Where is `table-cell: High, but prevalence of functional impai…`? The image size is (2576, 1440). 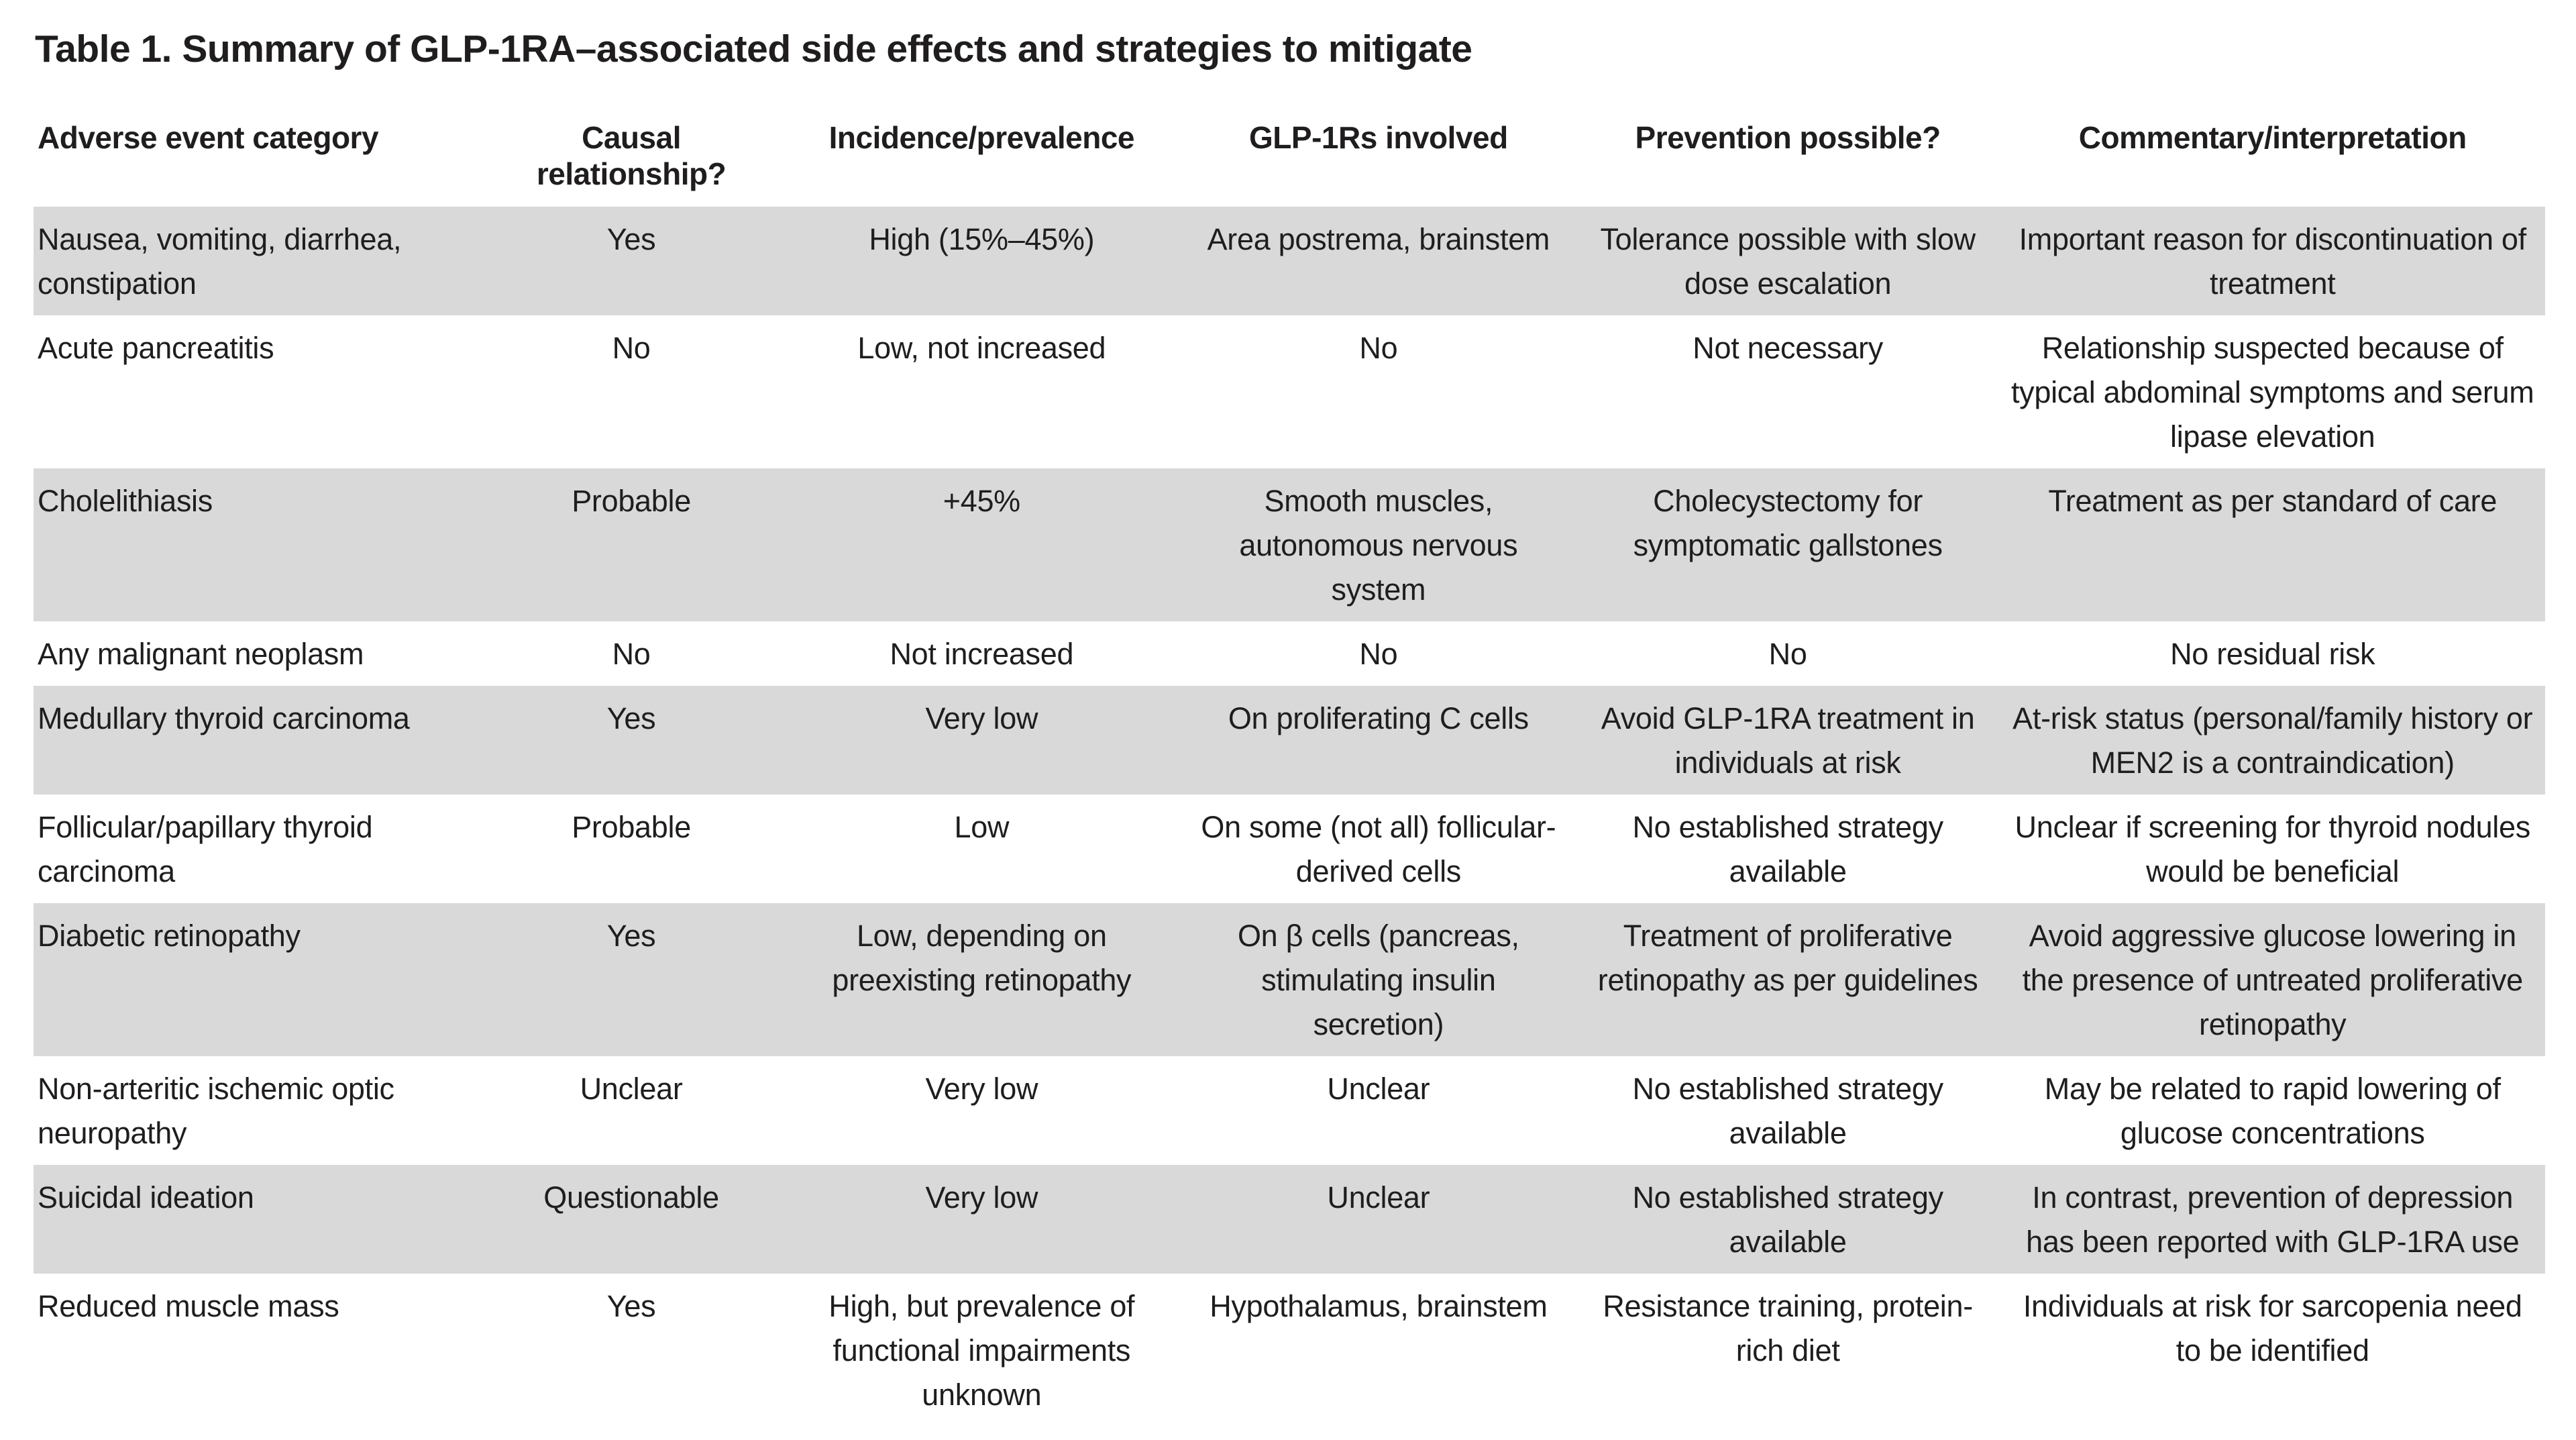 table-cell: High, but prevalence of functional impai… is located at coordinates (981, 1350).